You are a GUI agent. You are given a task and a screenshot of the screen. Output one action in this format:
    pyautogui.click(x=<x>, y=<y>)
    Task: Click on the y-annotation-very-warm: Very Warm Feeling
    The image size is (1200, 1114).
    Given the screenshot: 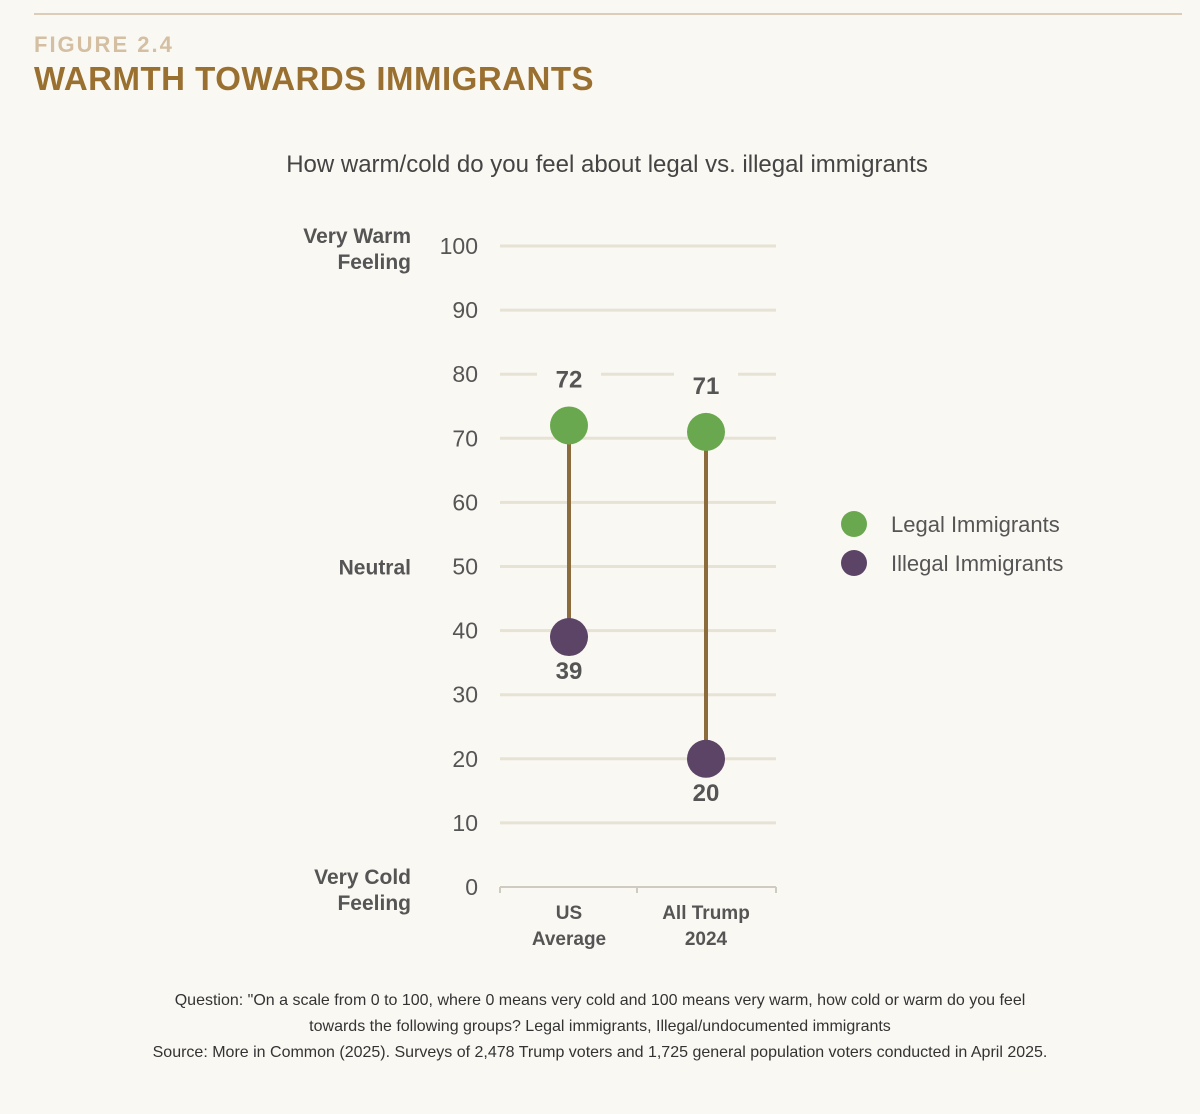 What is the action you would take?
    pyautogui.click(x=357, y=249)
    